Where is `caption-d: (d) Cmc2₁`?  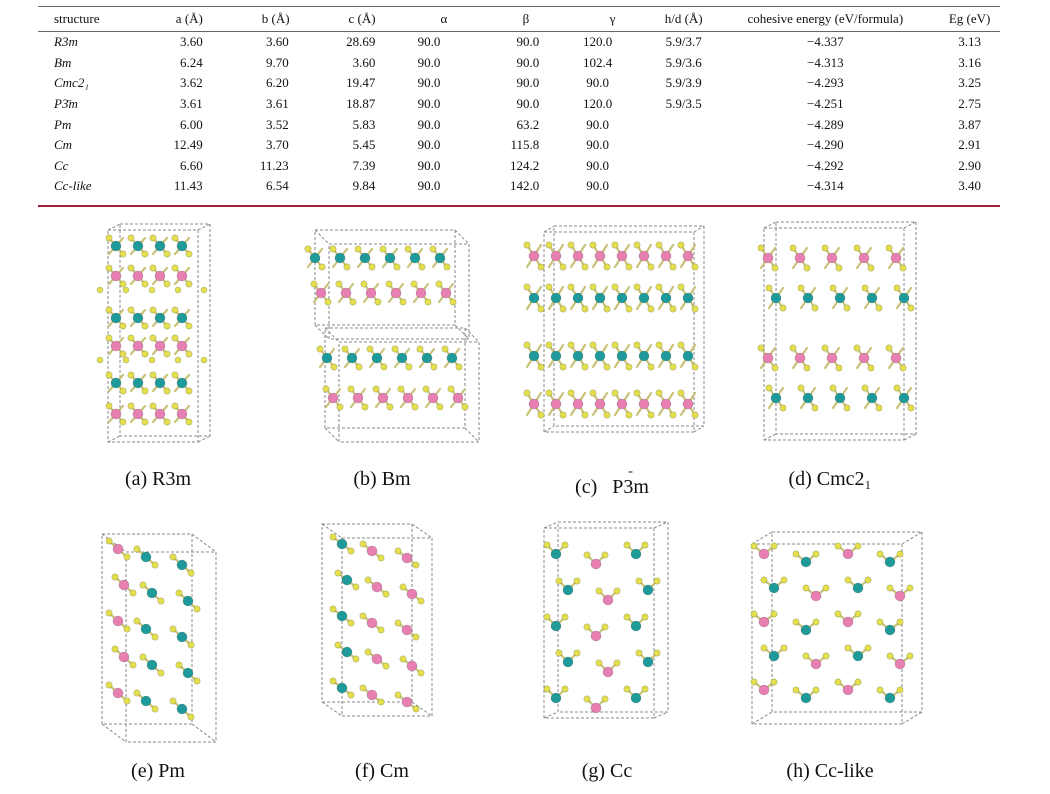 caption-d: (d) Cmc2₁ is located at coordinates (830, 479).